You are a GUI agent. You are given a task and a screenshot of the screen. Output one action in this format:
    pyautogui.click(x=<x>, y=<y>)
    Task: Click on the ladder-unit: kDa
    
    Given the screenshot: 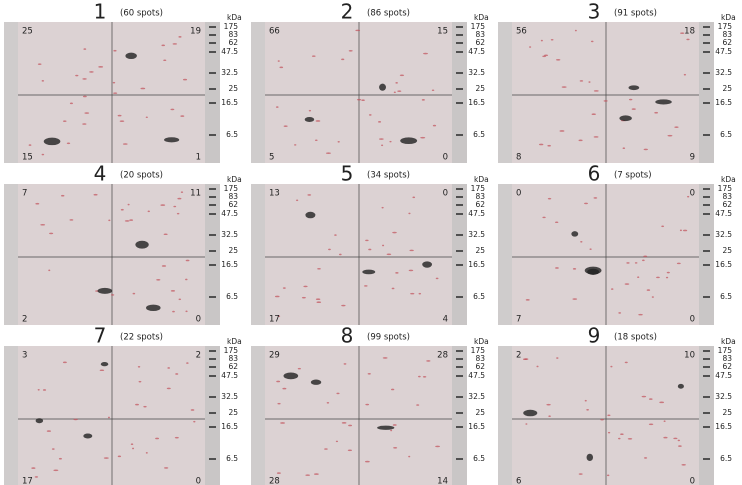 What is the action you would take?
    pyautogui.click(x=481, y=179)
    